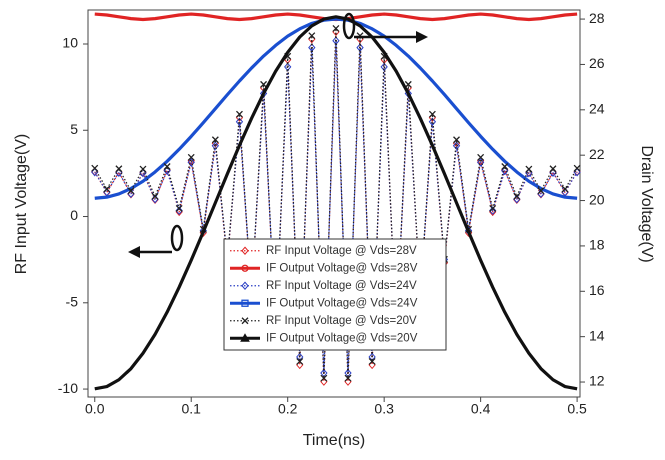 The width and height of the screenshot is (665, 460). What do you see at coordinates (341, 251) in the screenshot?
I see `legend-label: RF Input Voltage @ Vds=28V` at bounding box center [341, 251].